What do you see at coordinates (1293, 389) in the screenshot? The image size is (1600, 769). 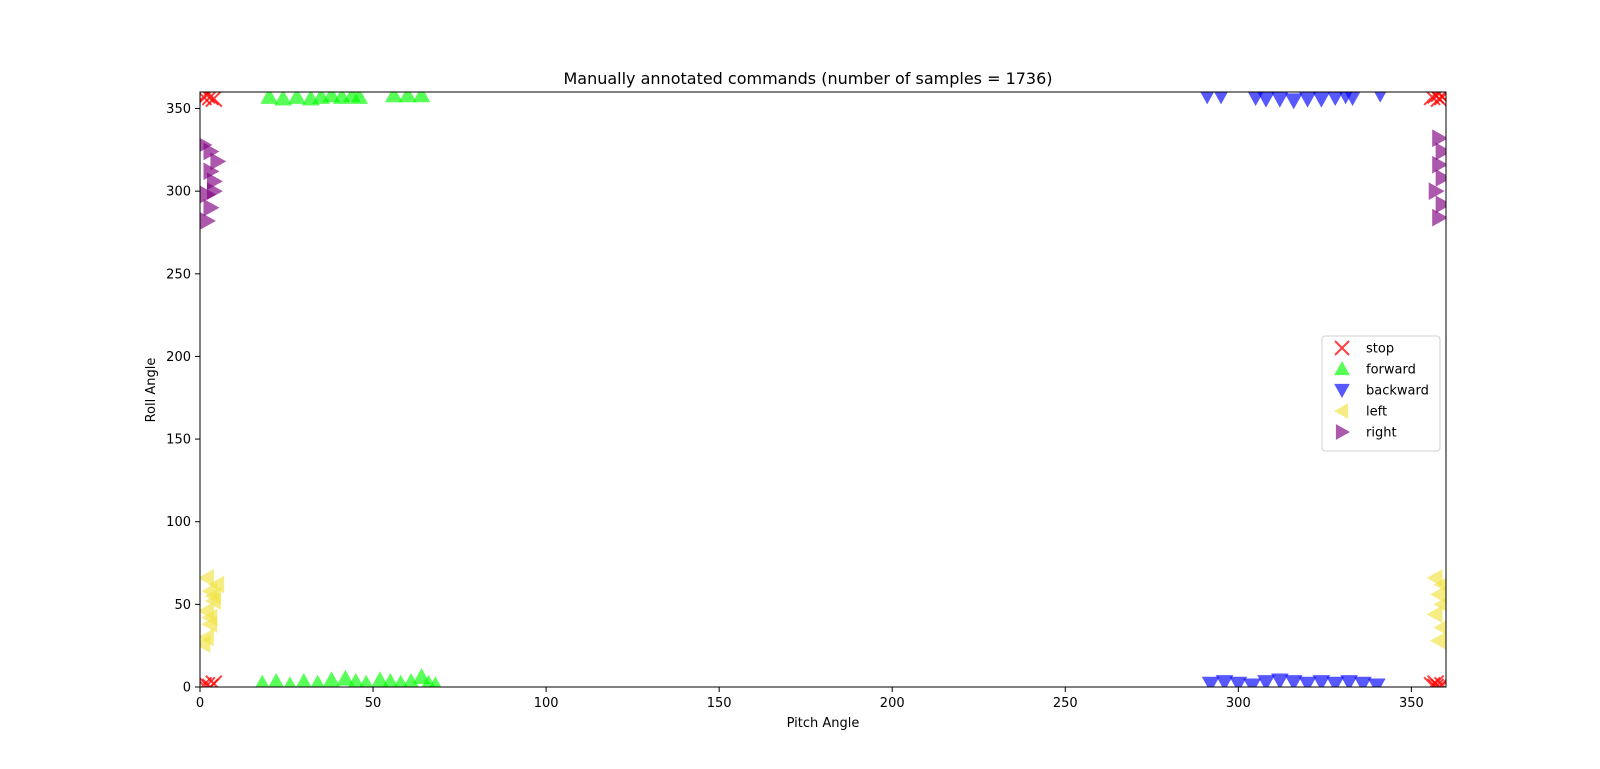 I see `series-backward` at bounding box center [1293, 389].